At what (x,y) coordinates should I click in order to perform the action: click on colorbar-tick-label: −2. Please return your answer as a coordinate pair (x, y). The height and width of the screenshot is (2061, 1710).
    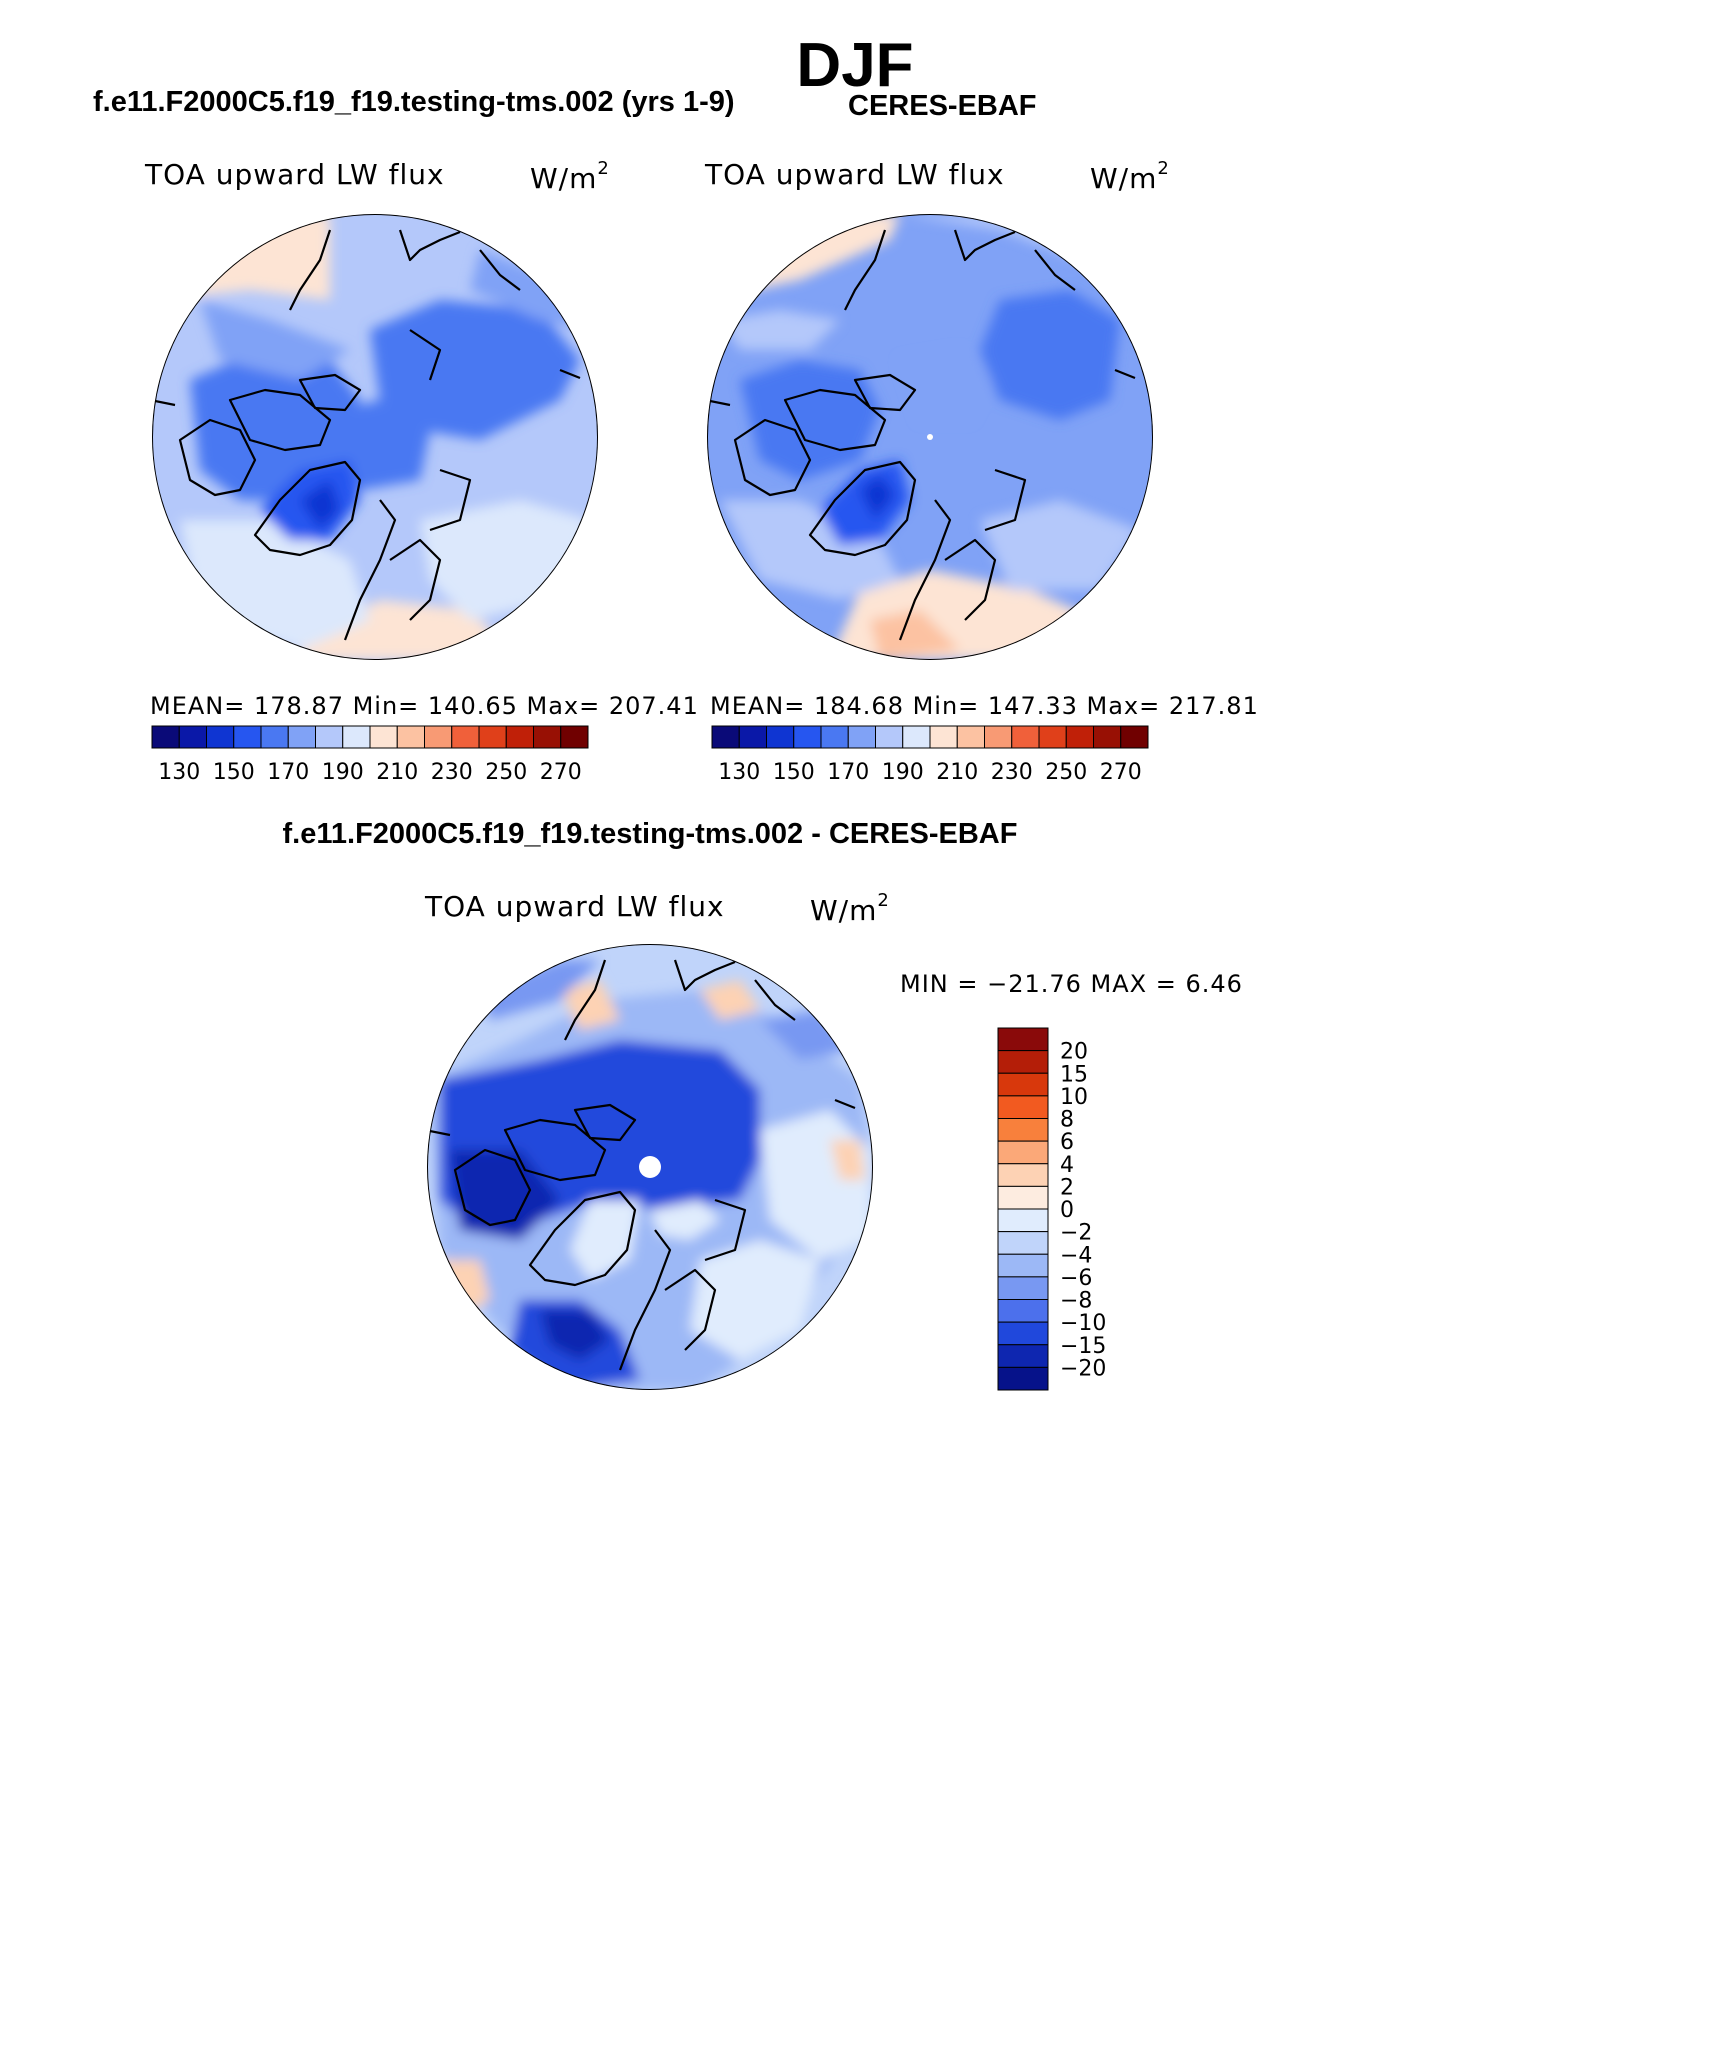
    Looking at the image, I should click on (1076, 1233).